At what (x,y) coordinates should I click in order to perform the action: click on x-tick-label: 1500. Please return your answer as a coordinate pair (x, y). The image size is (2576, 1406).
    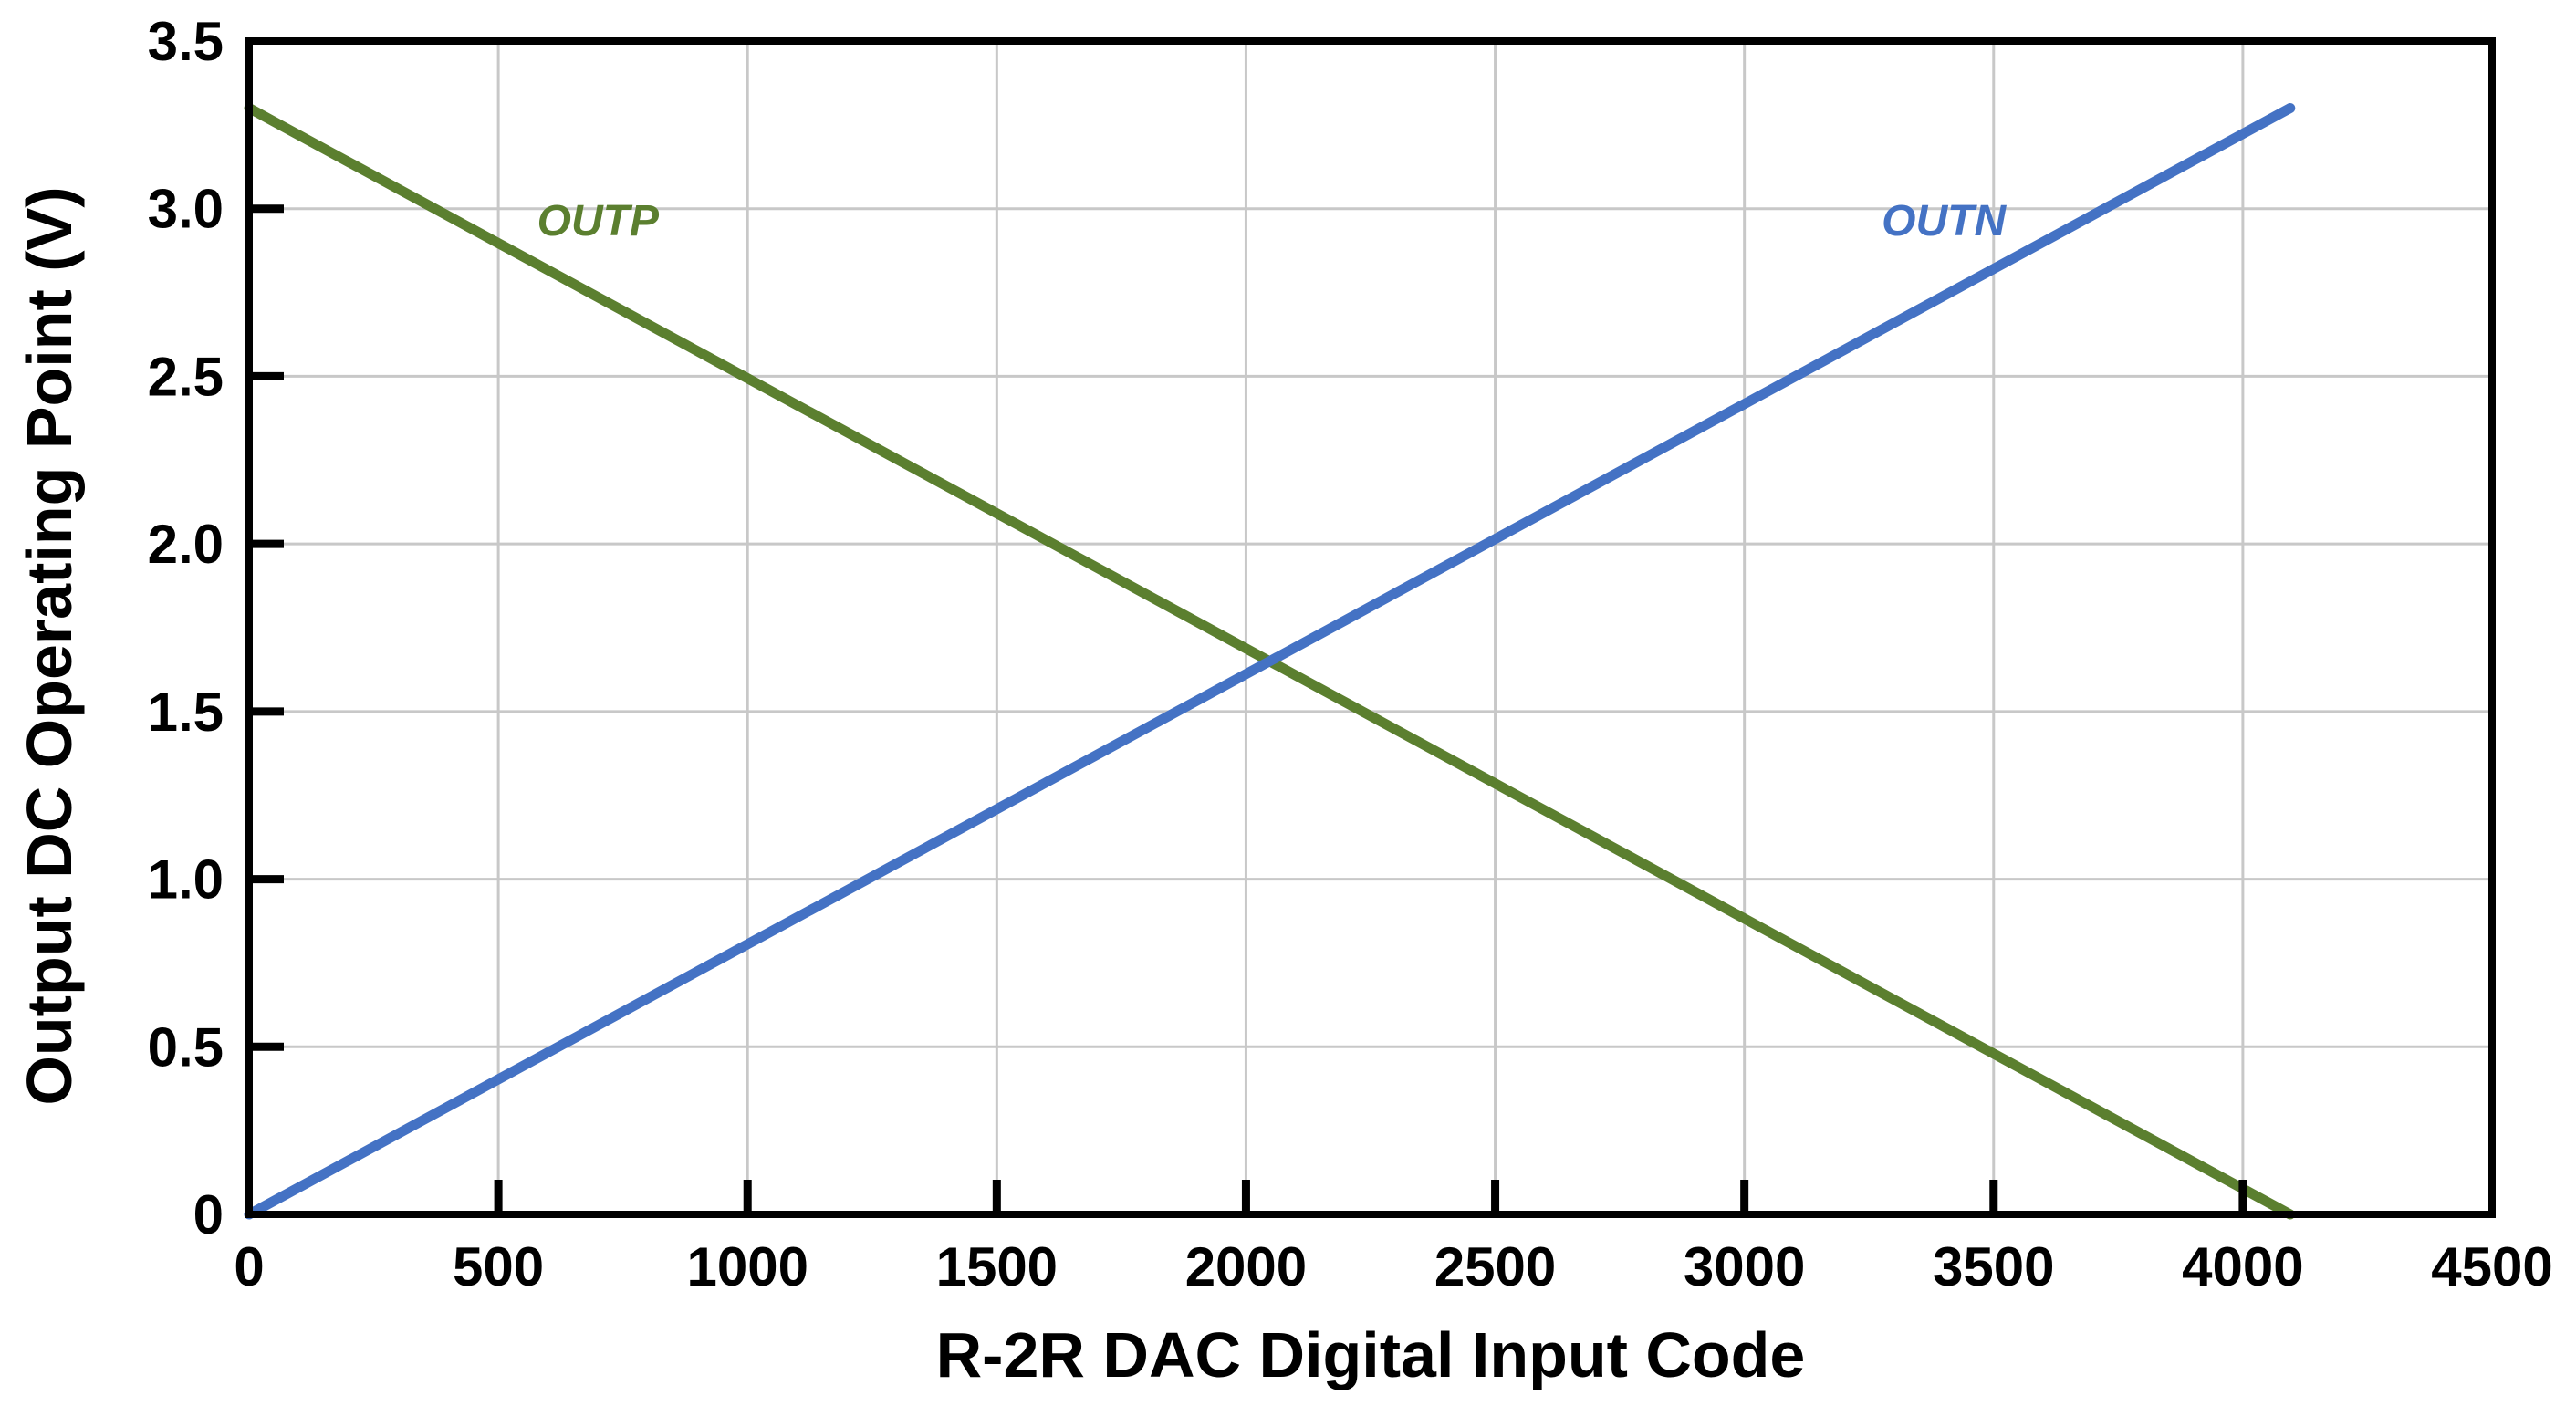
    Looking at the image, I should click on (997, 1266).